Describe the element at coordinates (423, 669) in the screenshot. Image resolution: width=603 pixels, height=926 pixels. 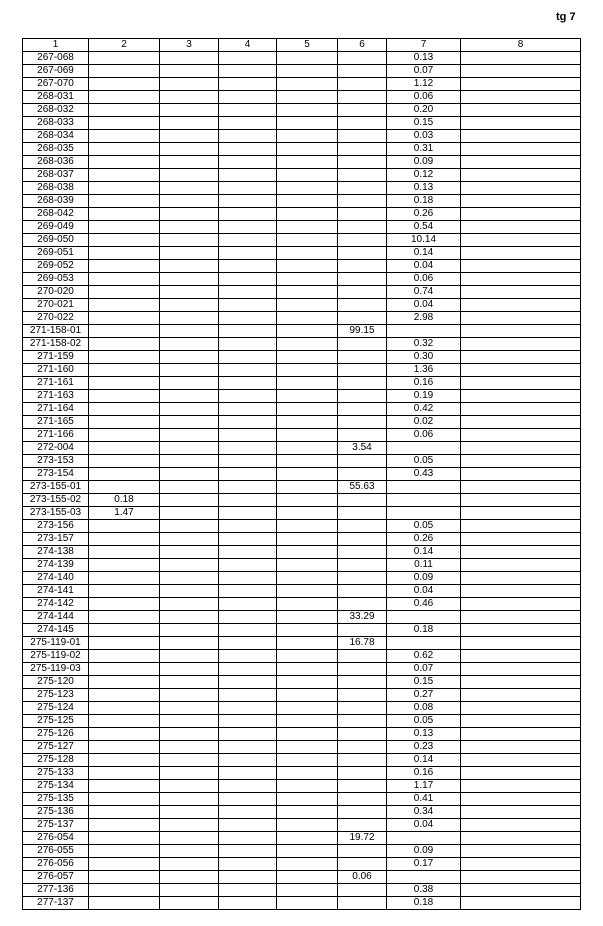
I see `value-cell: 0.07` at that location.